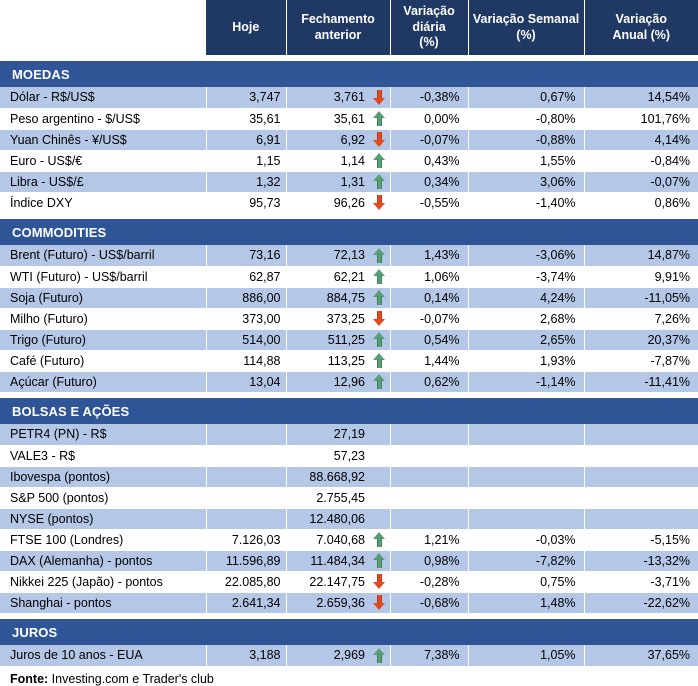 Image resolution: width=698 pixels, height=686 pixels. Describe the element at coordinates (640, 656) in the screenshot. I see `cell-yearly-change: 37,65%` at that location.